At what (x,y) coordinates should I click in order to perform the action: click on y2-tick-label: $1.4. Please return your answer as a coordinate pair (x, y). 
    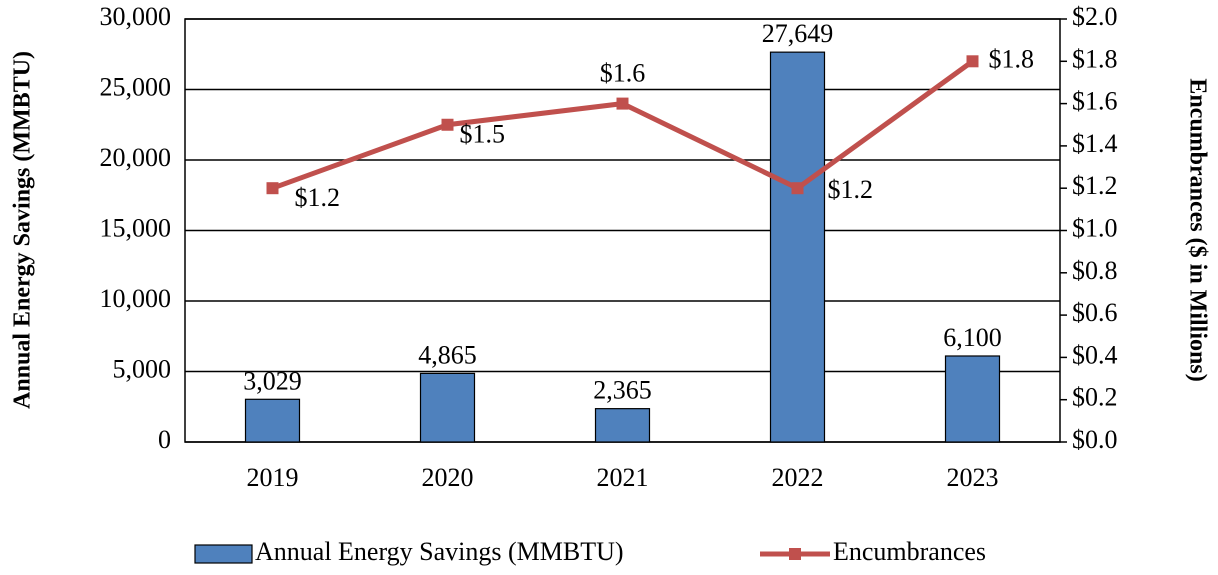
    Looking at the image, I should click on (1095, 143).